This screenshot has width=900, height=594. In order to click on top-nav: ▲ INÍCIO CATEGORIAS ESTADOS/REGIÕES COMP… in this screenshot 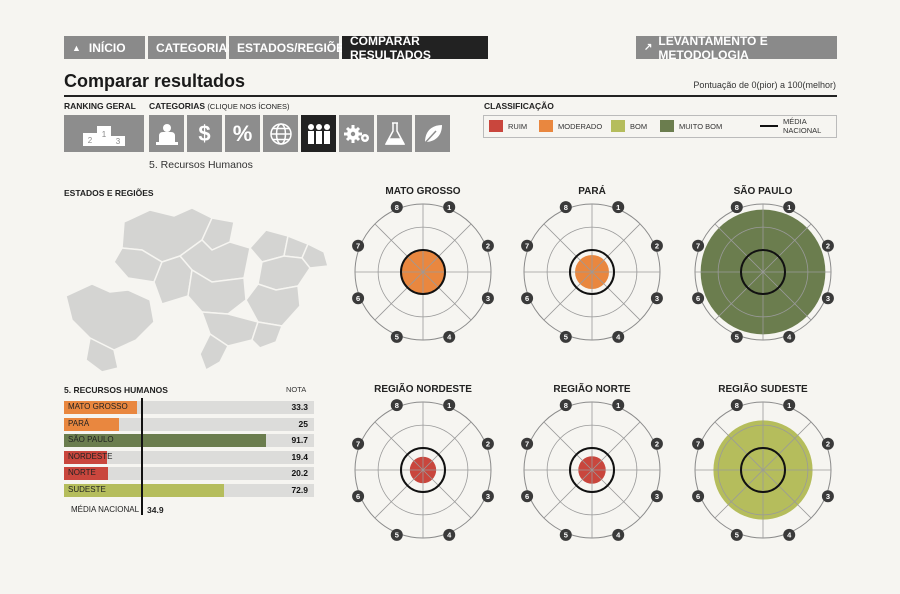, I will do `click(276, 47)`.